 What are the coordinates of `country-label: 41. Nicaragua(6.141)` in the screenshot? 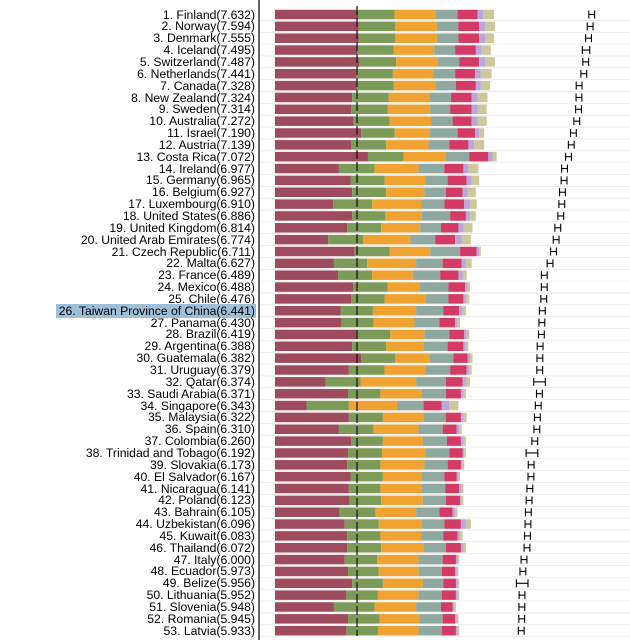 It's located at (198, 488).